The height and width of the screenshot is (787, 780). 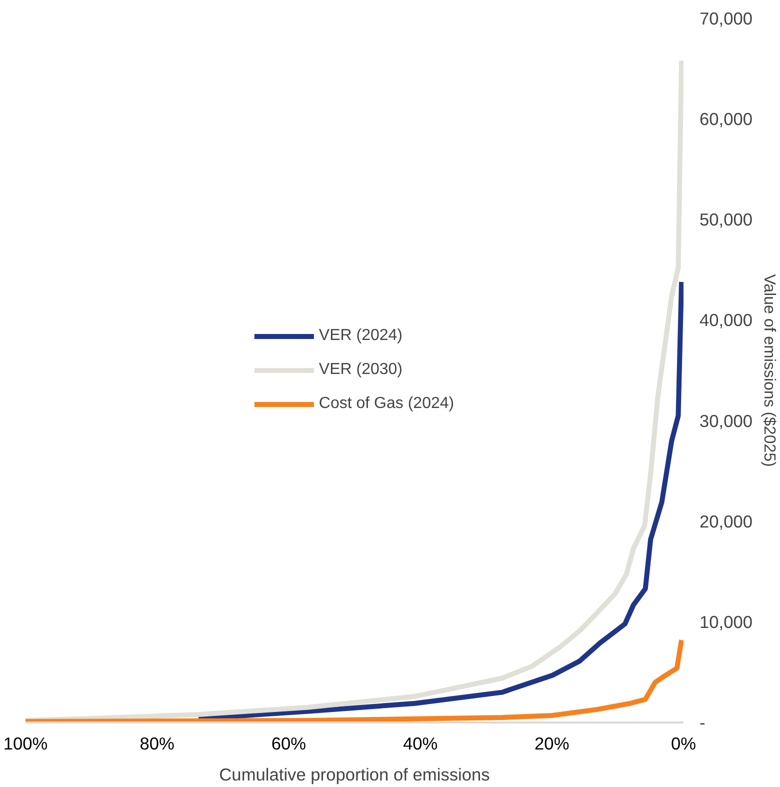 I want to click on y-tick-label: 30,000, so click(x=726, y=420).